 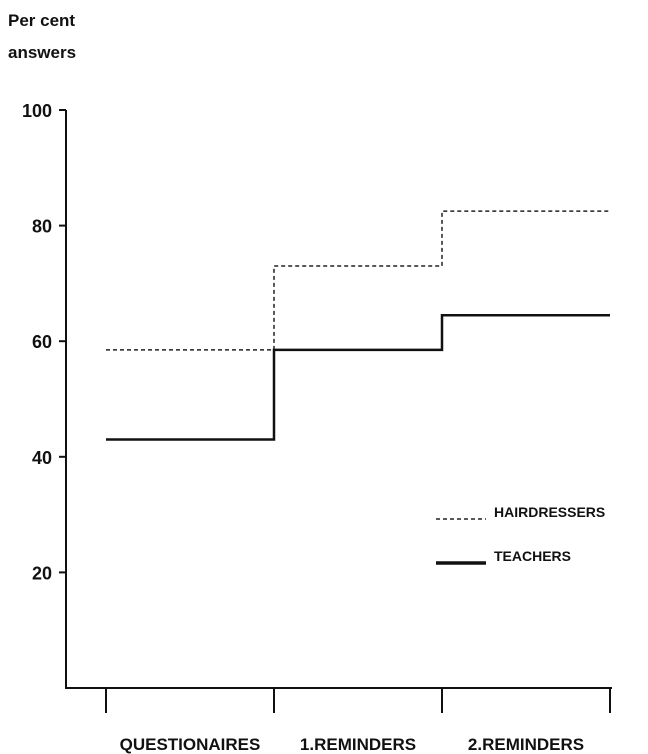 What do you see at coordinates (42, 52) in the screenshot?
I see `y-axis-label-line-2: answers` at bounding box center [42, 52].